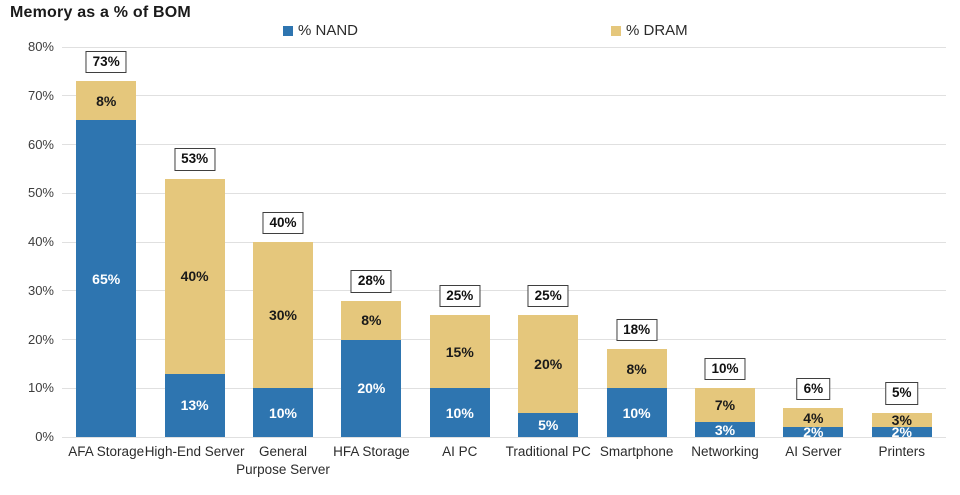  What do you see at coordinates (813, 417) in the screenshot?
I see `dram-value-label: 4%` at bounding box center [813, 417].